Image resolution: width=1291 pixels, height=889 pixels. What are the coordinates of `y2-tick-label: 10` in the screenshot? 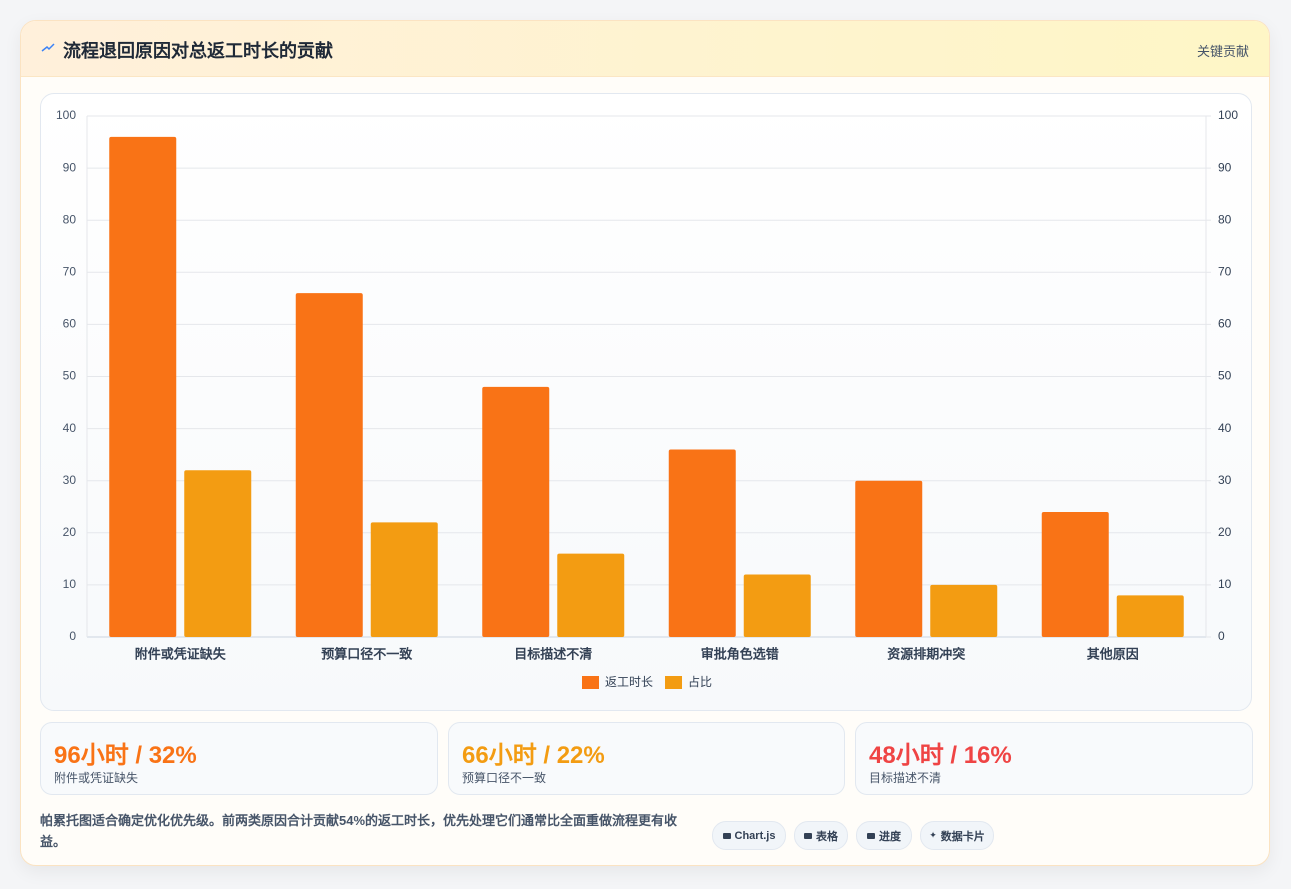 It's located at (1225, 584).